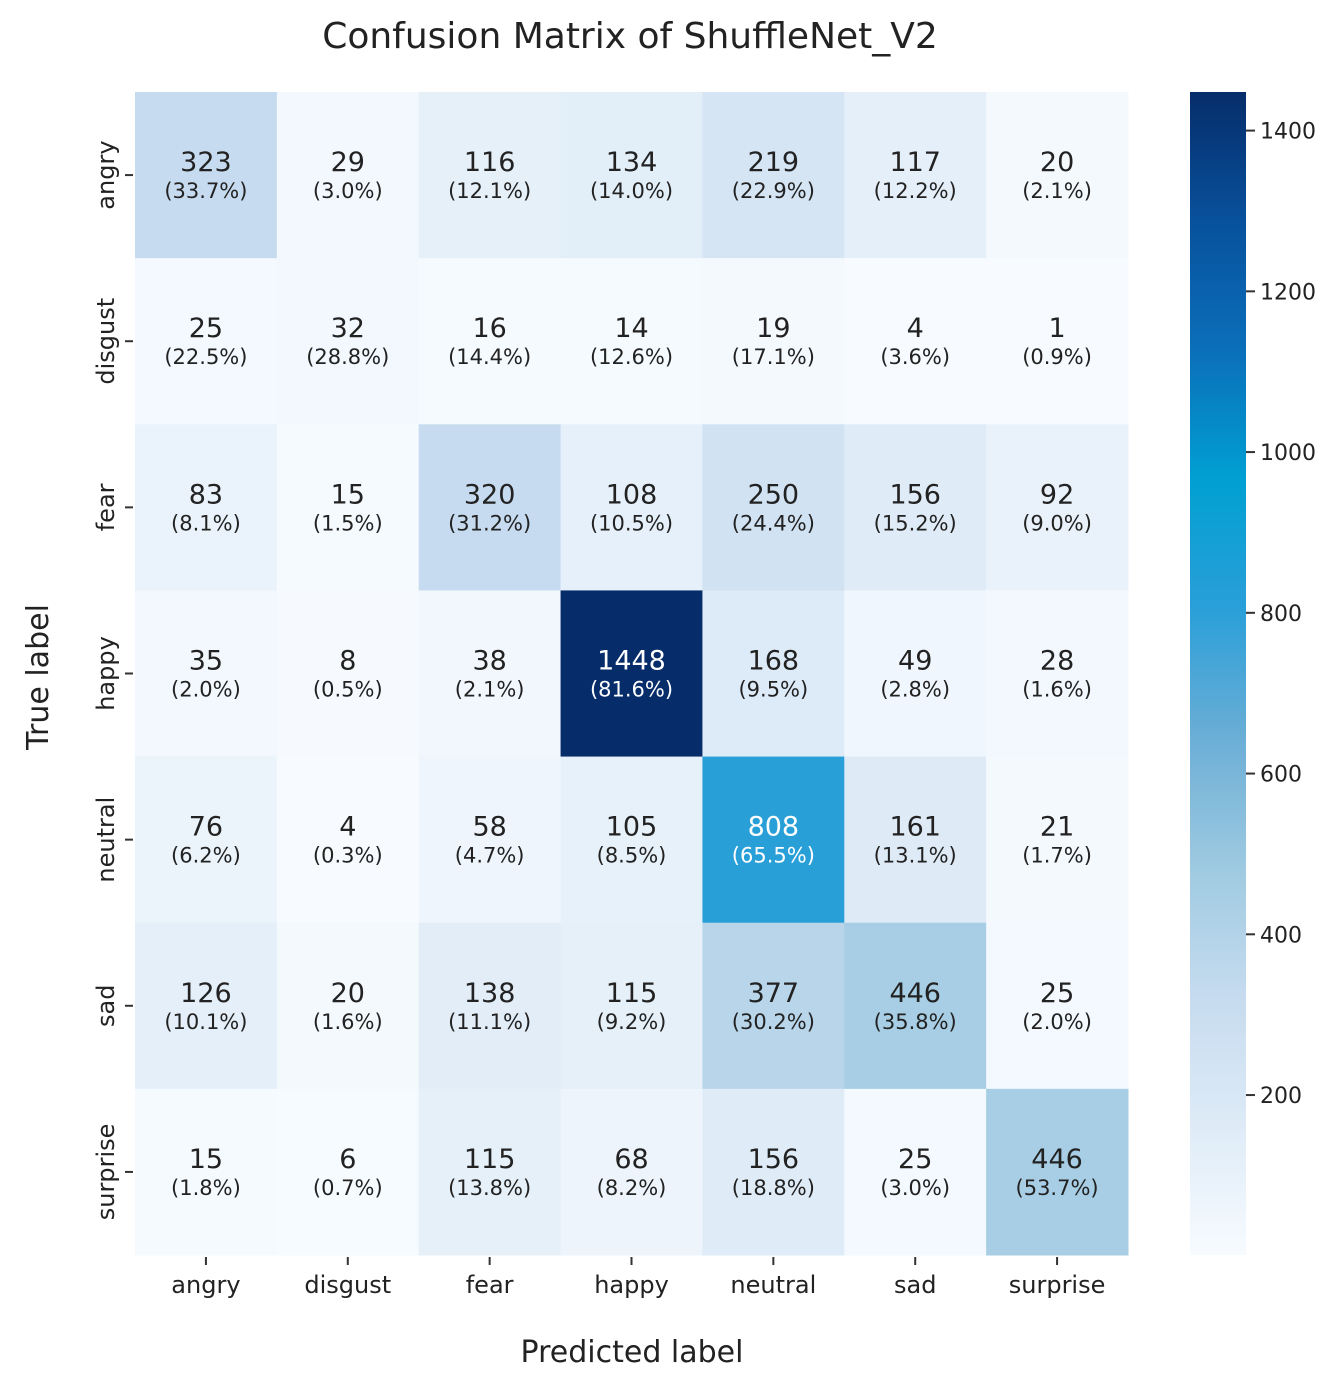 The image size is (1340, 1391). I want to click on y-tick-label-sad: sad, so click(106, 1006).